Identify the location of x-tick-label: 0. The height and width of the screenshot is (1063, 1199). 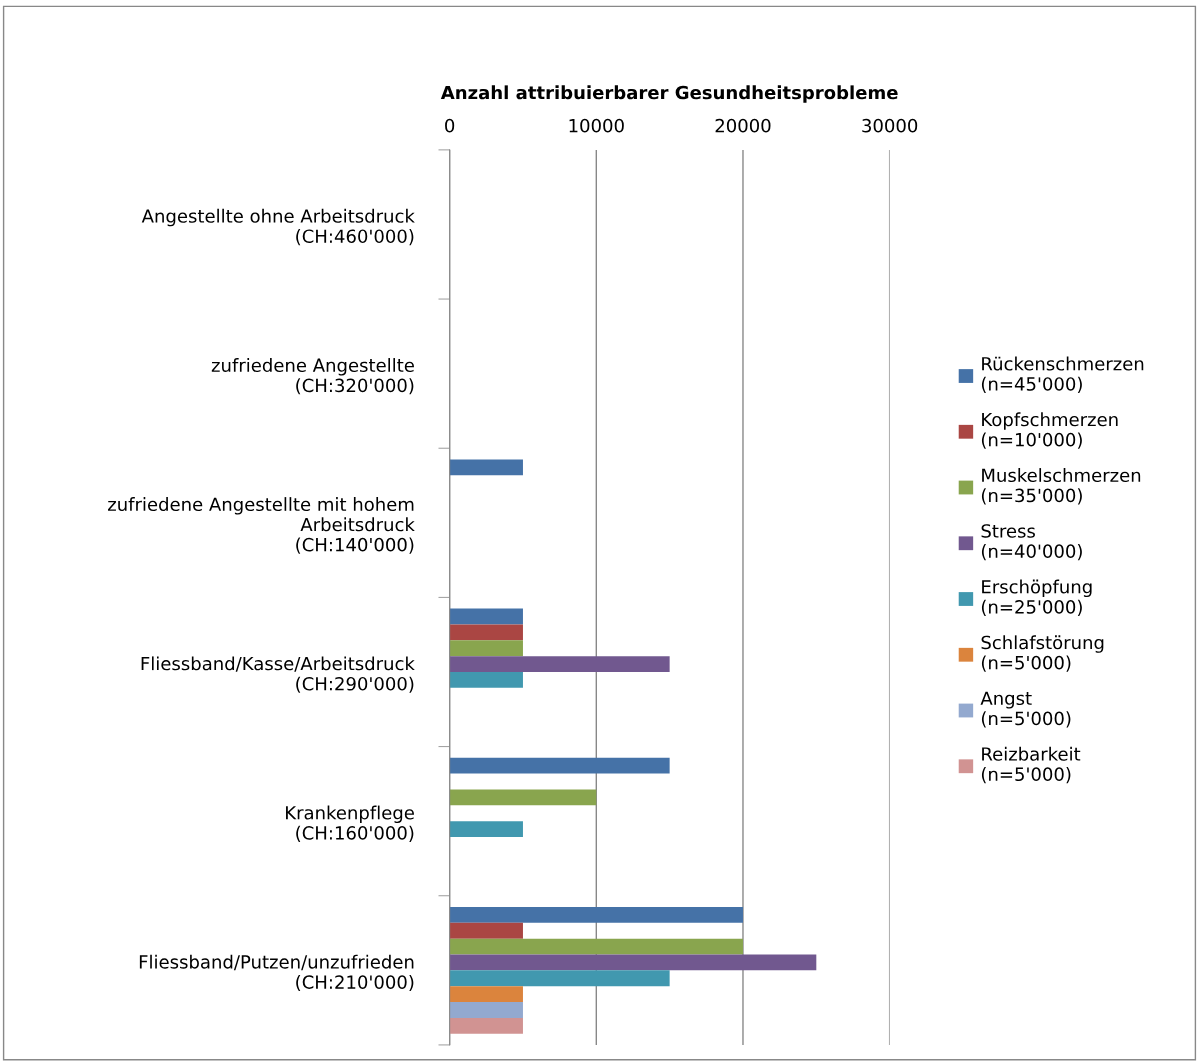
(450, 125).